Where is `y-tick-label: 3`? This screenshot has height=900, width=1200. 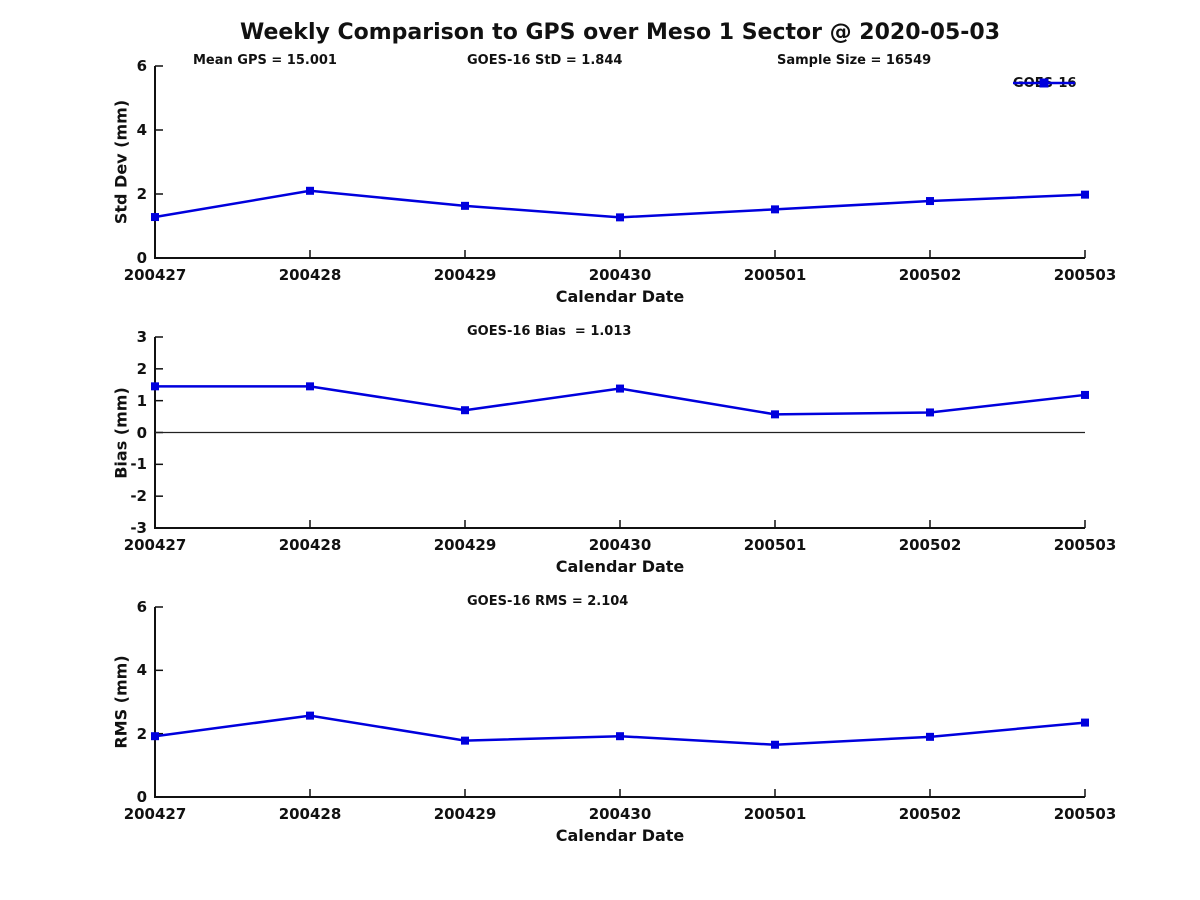 y-tick-label: 3 is located at coordinates (141, 337).